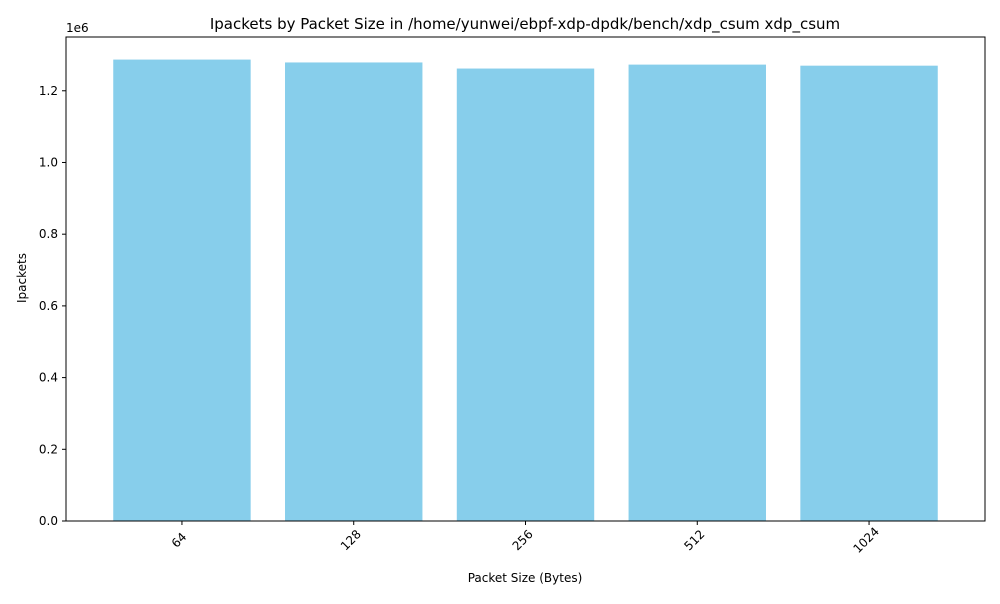 The width and height of the screenshot is (1000, 604). What do you see at coordinates (22, 278) in the screenshot?
I see `y-axis-label: Ipackets` at bounding box center [22, 278].